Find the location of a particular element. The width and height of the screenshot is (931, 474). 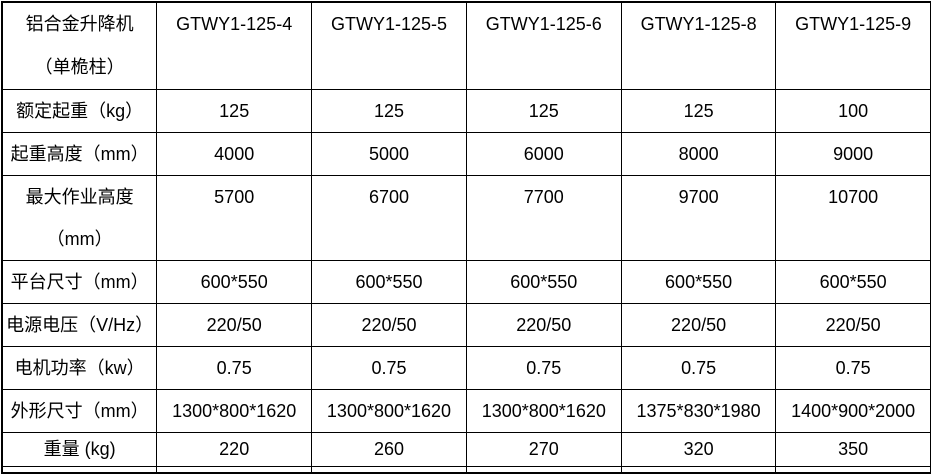

row-label-cell: 外形尺寸（mm） is located at coordinates (79, 411).